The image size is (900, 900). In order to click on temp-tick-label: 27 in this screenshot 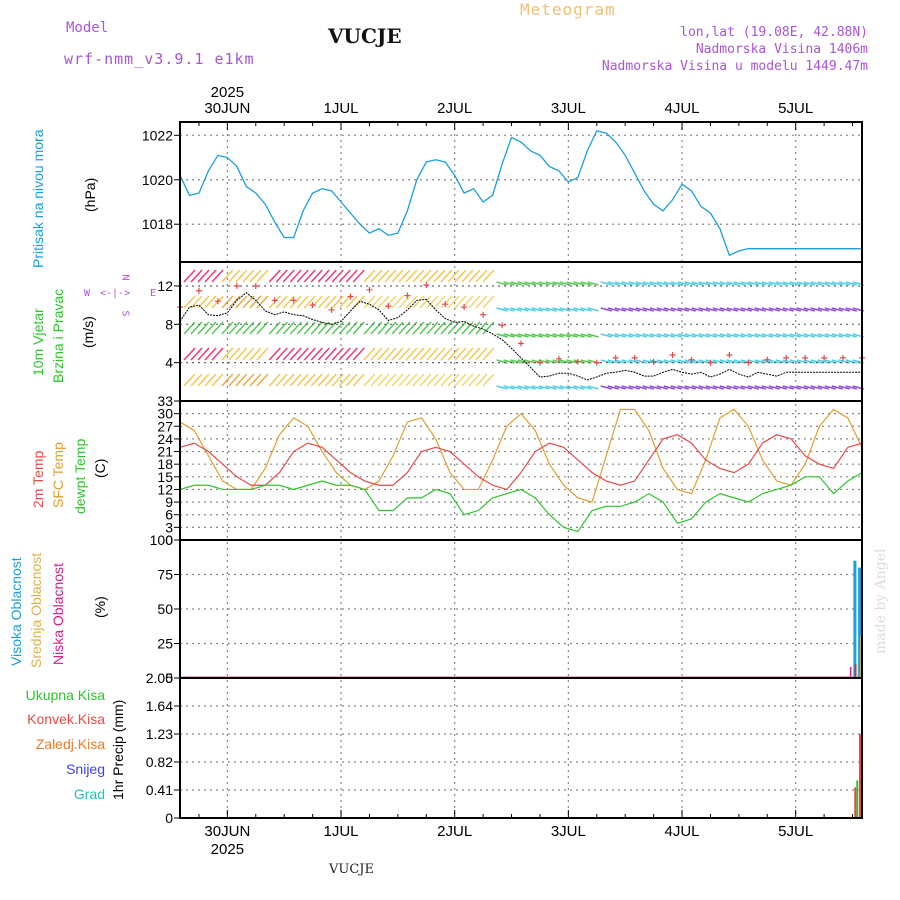, I will do `click(165, 426)`.